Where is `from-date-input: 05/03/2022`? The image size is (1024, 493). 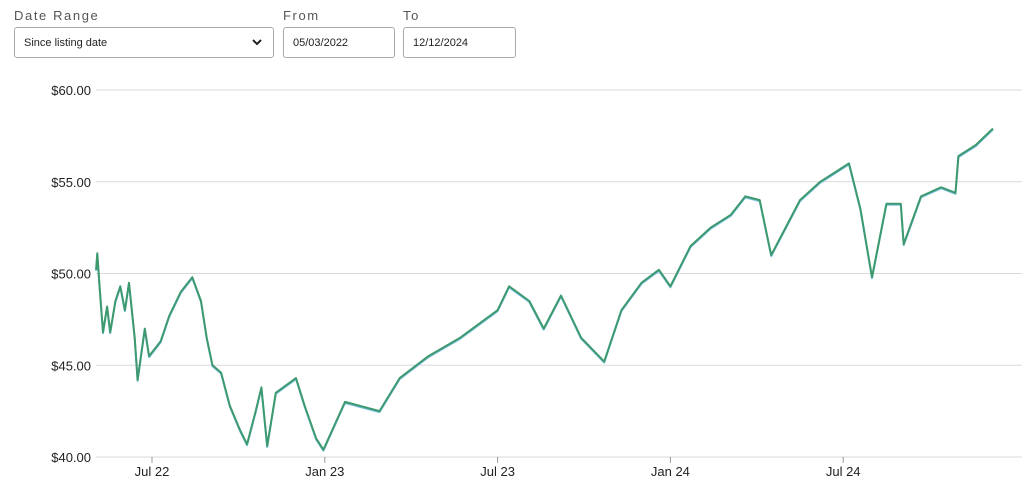
from-date-input: 05/03/2022 is located at coordinates (339, 42).